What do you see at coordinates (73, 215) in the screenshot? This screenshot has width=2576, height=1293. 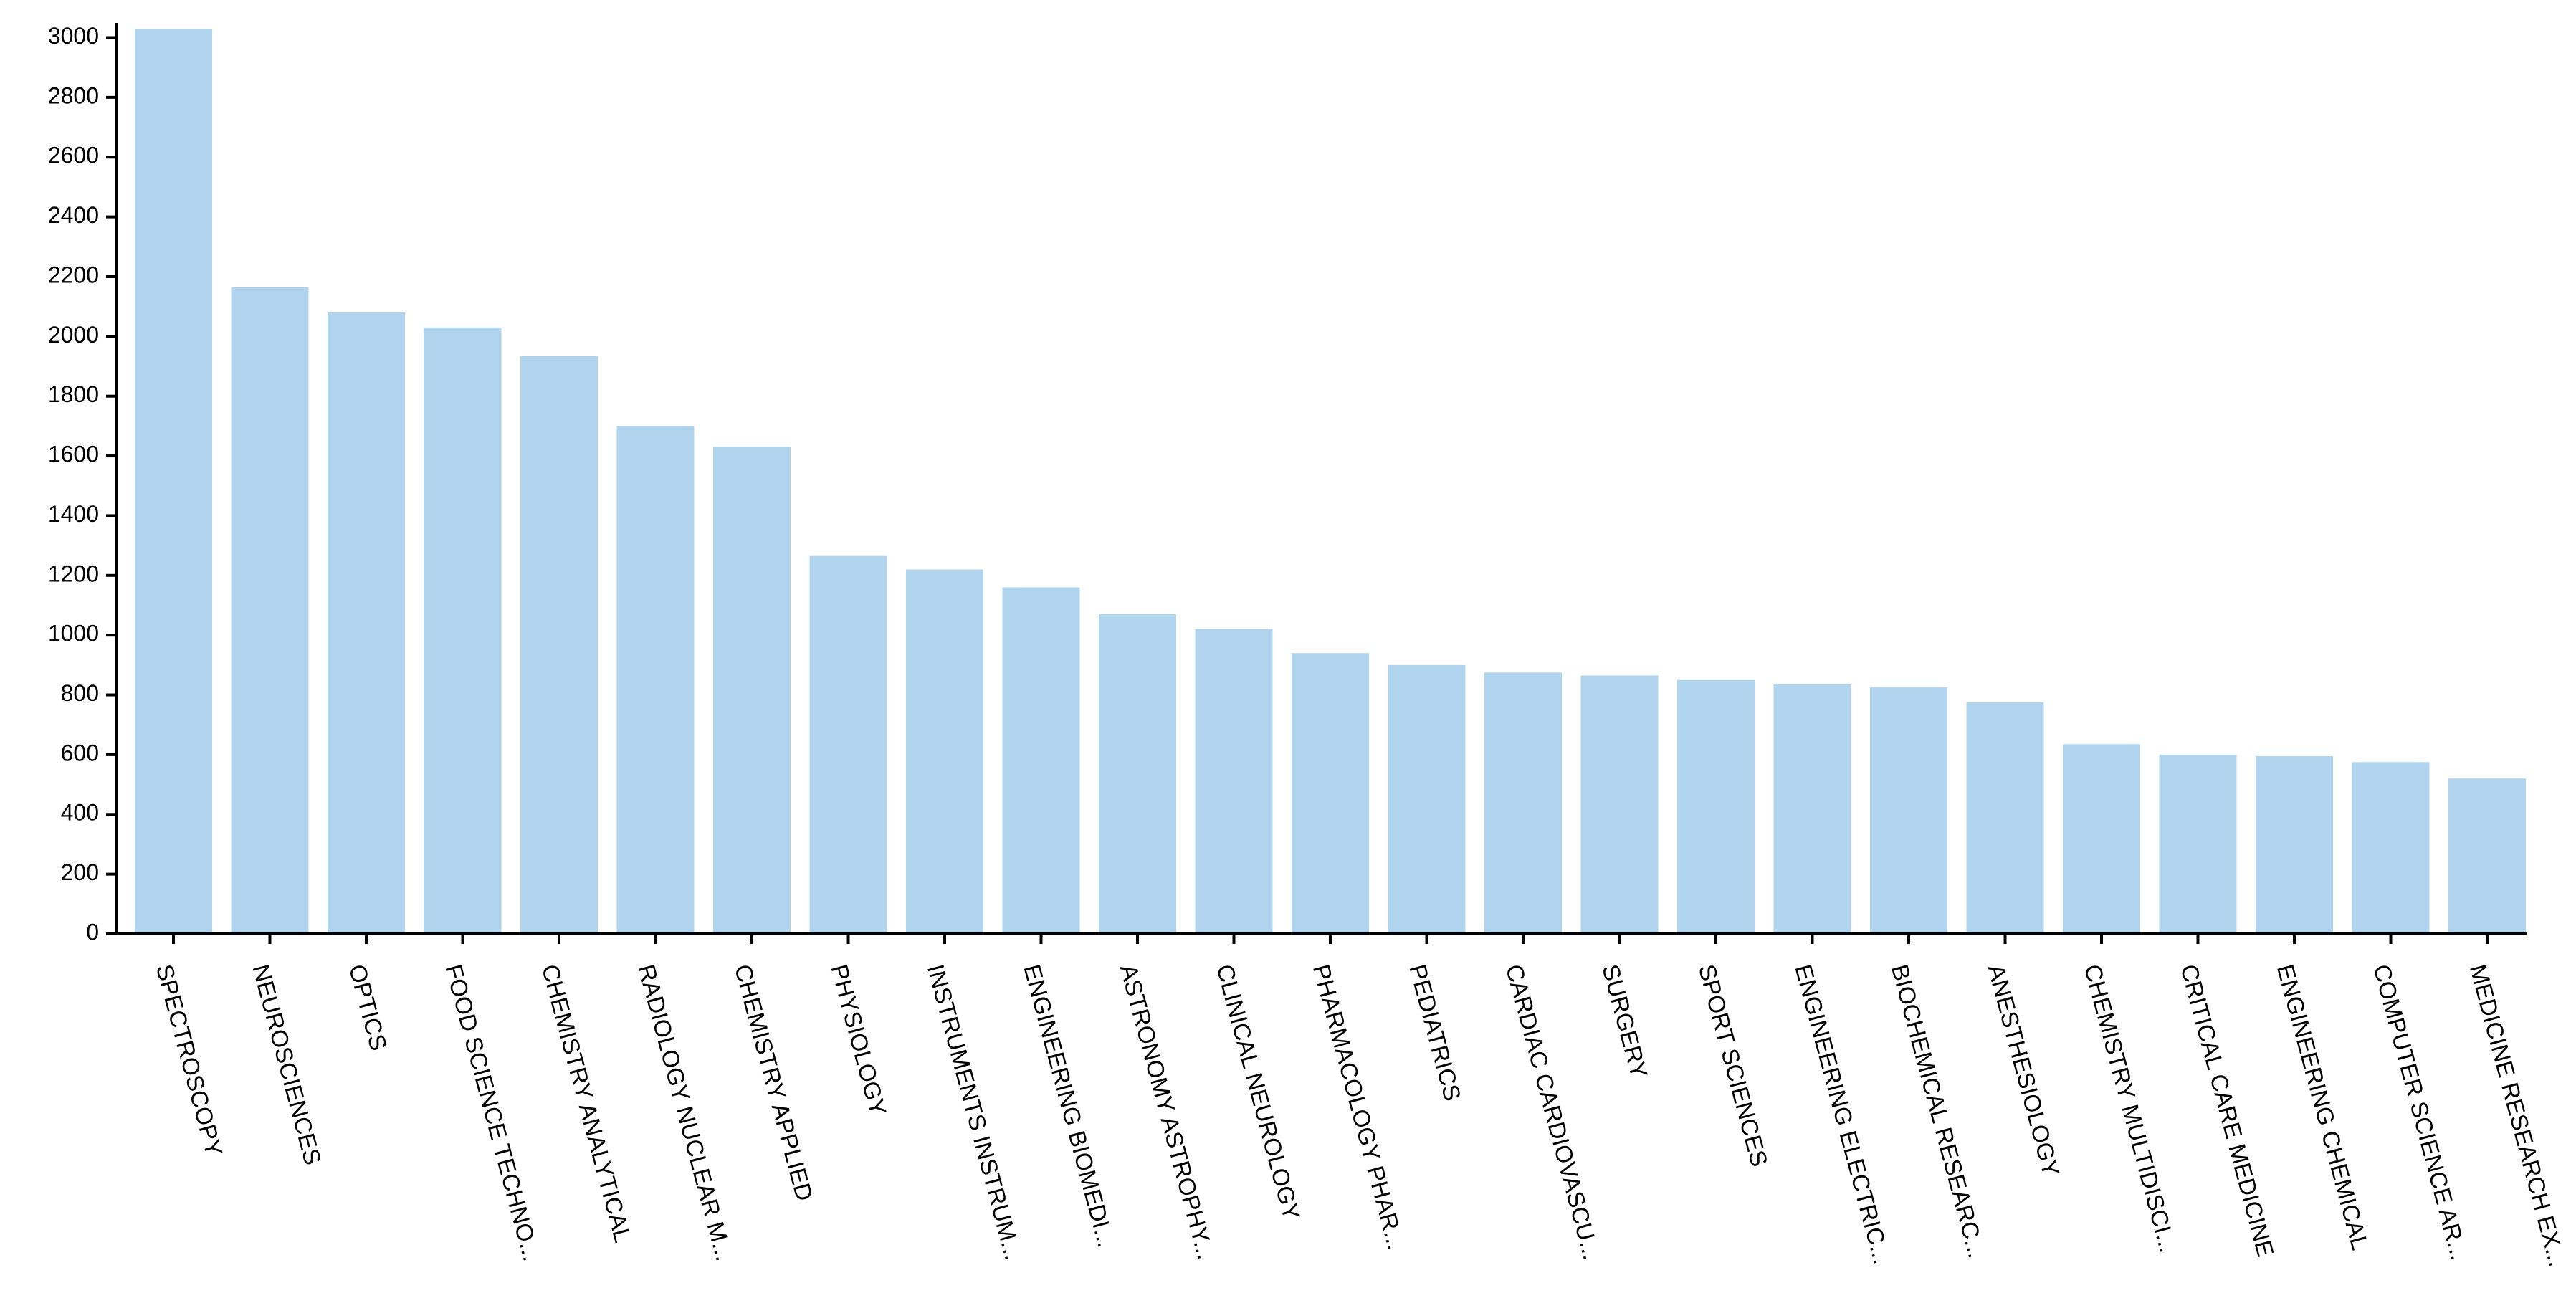 I see `y-tick-label: 2400` at bounding box center [73, 215].